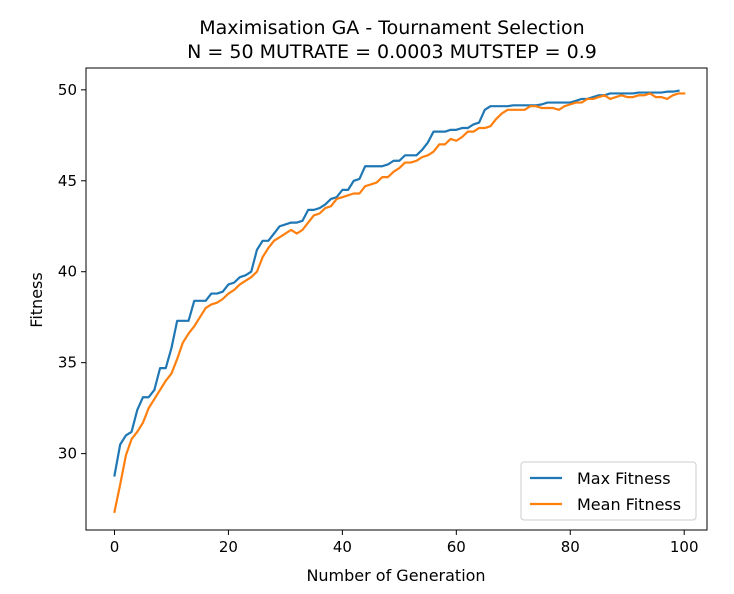 Image resolution: width=734 pixels, height=594 pixels. I want to click on legend-box, so click(608, 491).